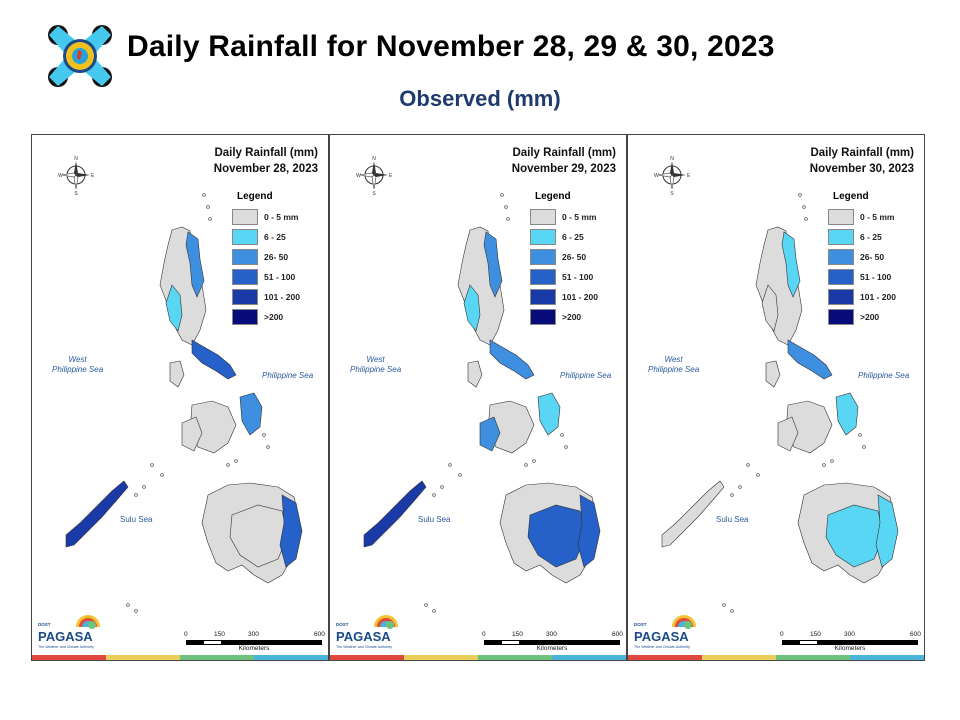  I want to click on footer-color-bar, so click(776, 657).